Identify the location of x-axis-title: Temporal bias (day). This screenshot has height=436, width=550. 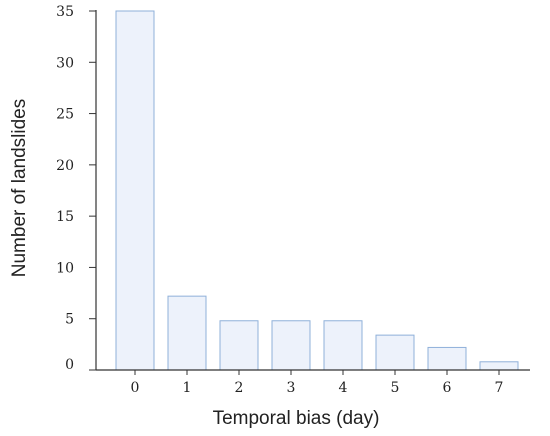
(296, 418).